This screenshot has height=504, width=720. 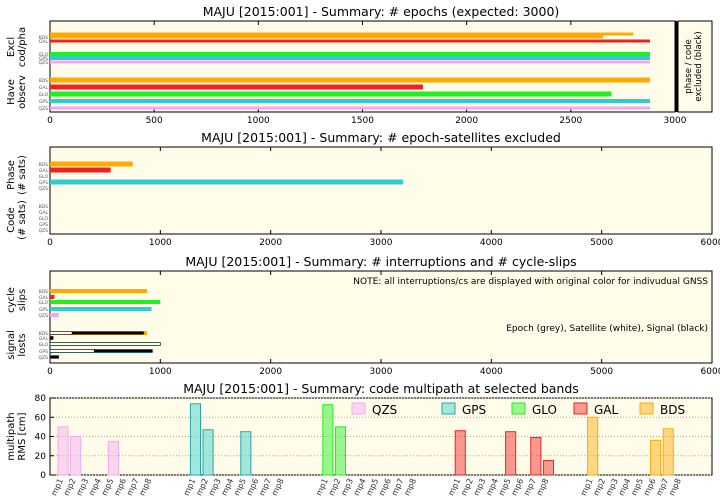 I want to click on bar-satellite-gps, so click(x=72, y=351).